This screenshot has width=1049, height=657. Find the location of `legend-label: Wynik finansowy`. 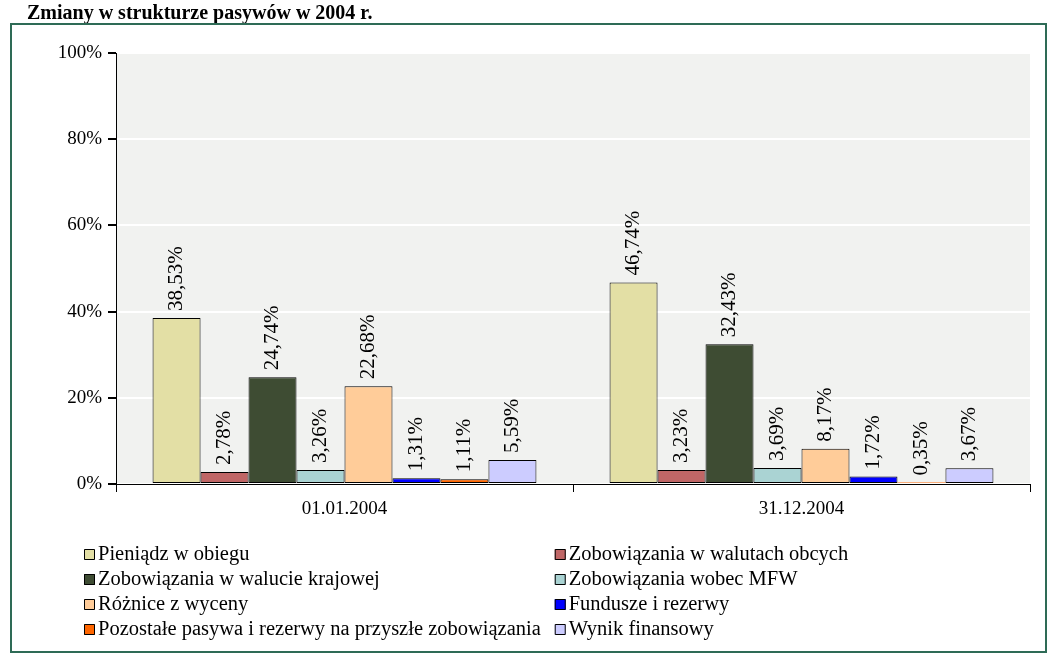

legend-label: Wynik finansowy is located at coordinates (641, 629).